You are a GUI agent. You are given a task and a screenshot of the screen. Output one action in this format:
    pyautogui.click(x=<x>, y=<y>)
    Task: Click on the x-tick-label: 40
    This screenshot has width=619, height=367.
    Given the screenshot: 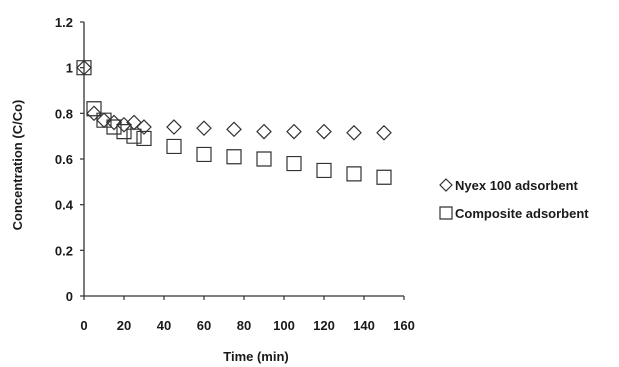 What is the action you would take?
    pyautogui.click(x=164, y=325)
    